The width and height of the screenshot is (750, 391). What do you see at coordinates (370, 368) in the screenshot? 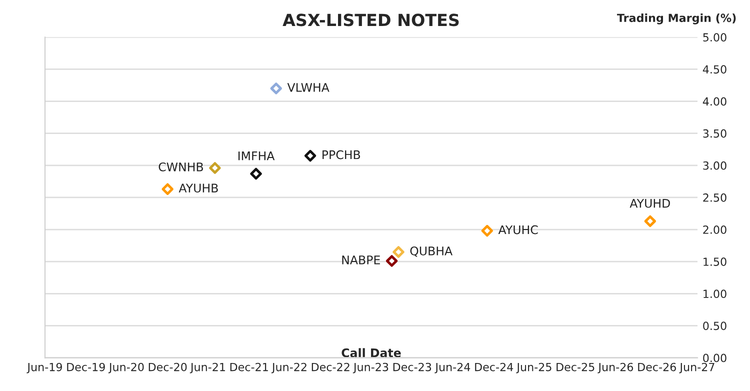
I see `x-tick-label: Jun-23` at bounding box center [370, 368].